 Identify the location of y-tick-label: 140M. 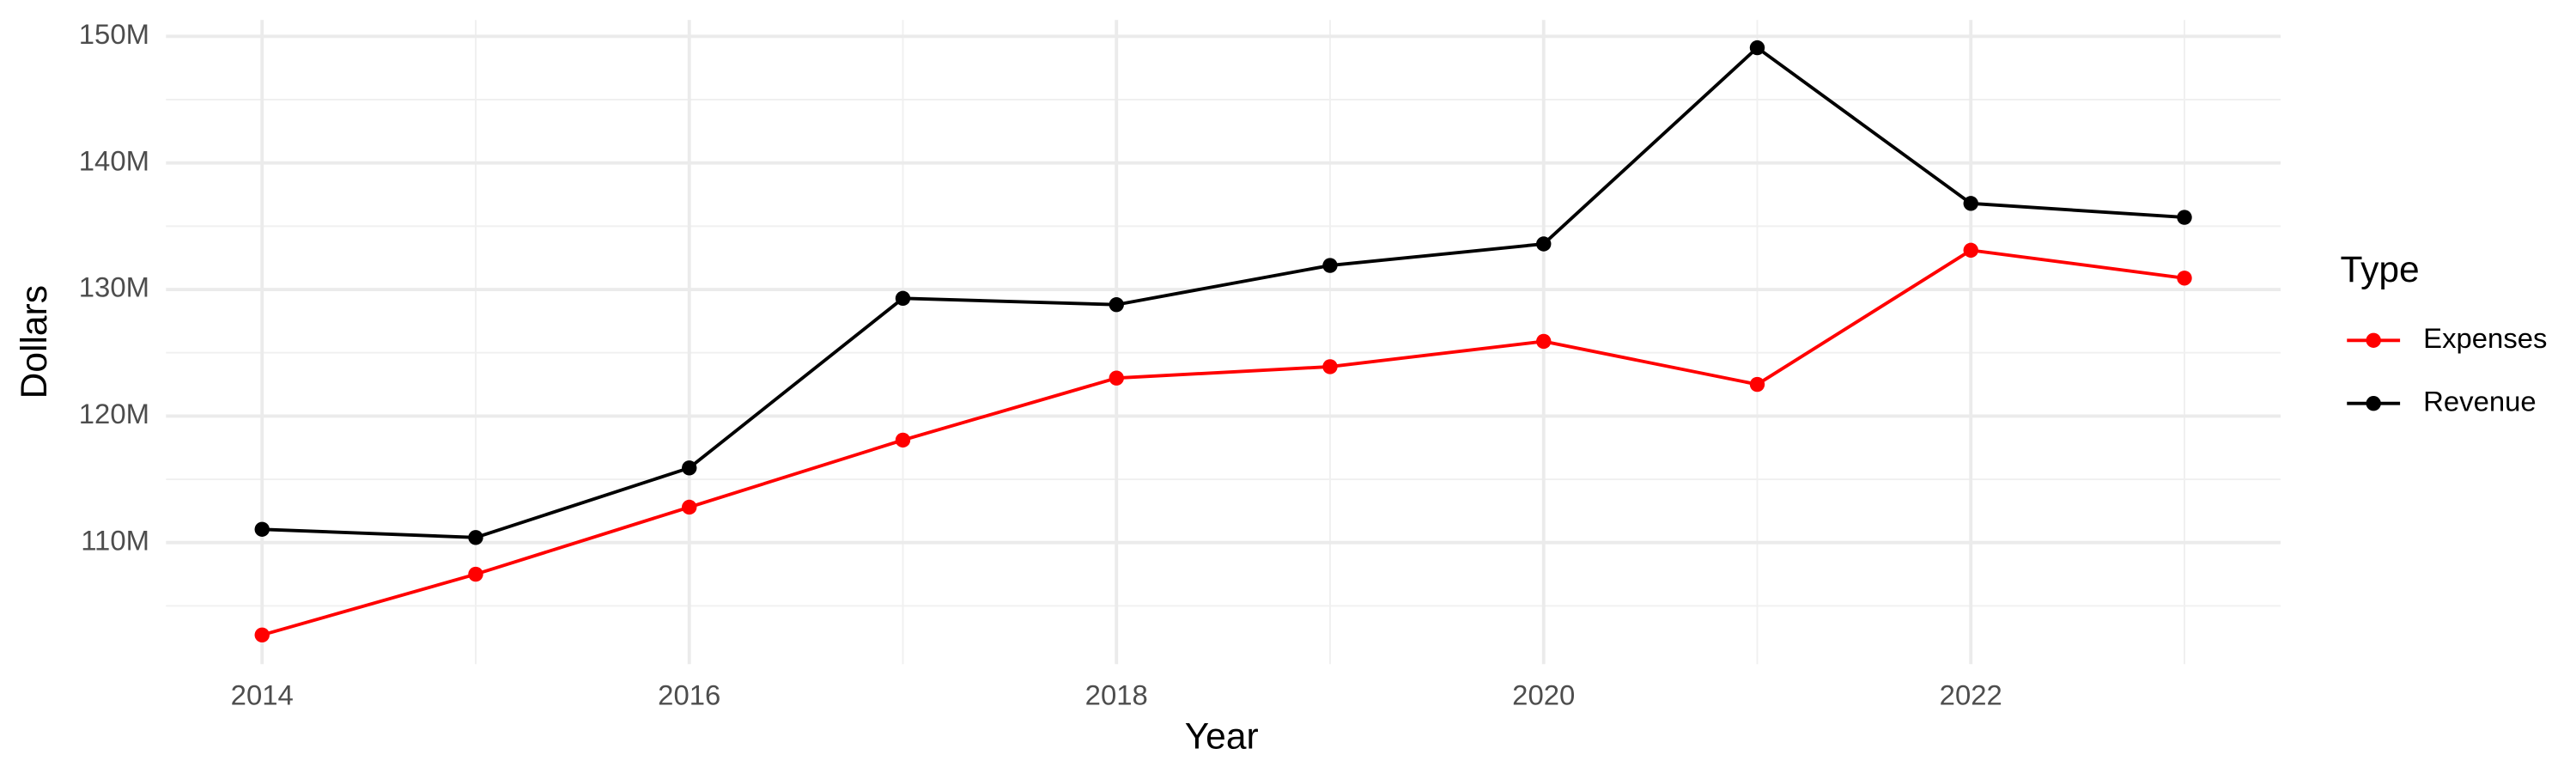
(114, 160).